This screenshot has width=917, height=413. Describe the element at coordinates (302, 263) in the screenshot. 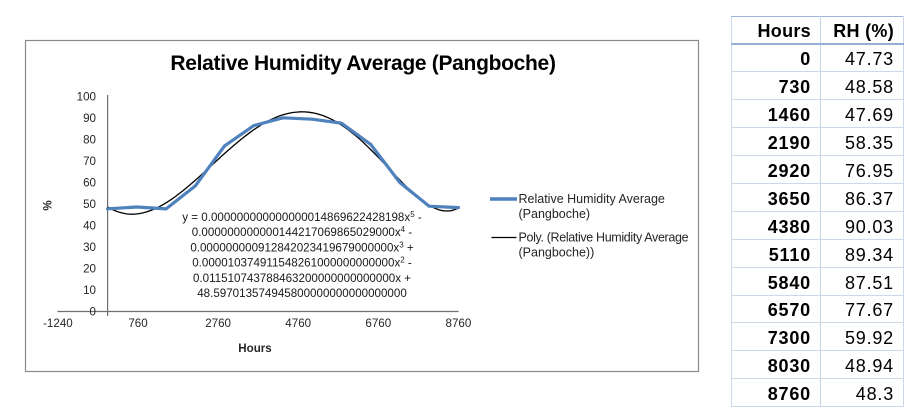

I see `svg-text:0.0000103749115482610000000000: 0.000010374911548261000000000000x2​ -` at that location.